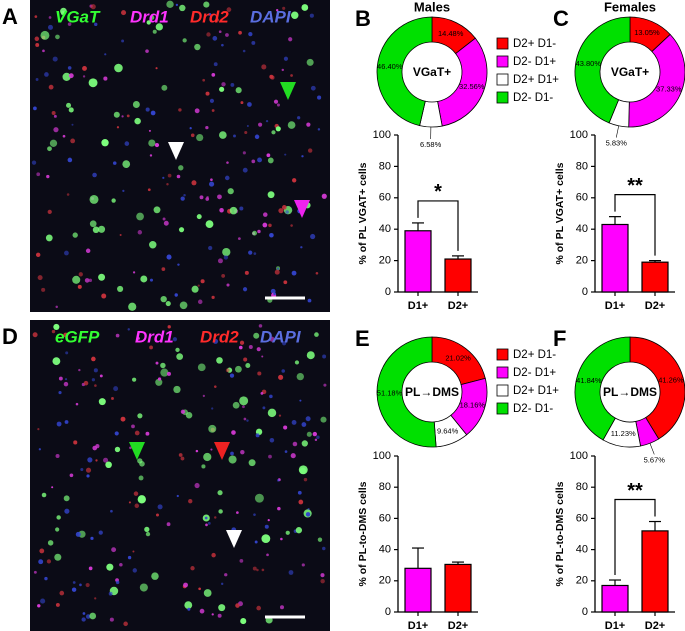 This screenshot has height=631, width=685. What do you see at coordinates (615, 625) in the screenshot?
I see `x-tick-label: D1+` at bounding box center [615, 625].